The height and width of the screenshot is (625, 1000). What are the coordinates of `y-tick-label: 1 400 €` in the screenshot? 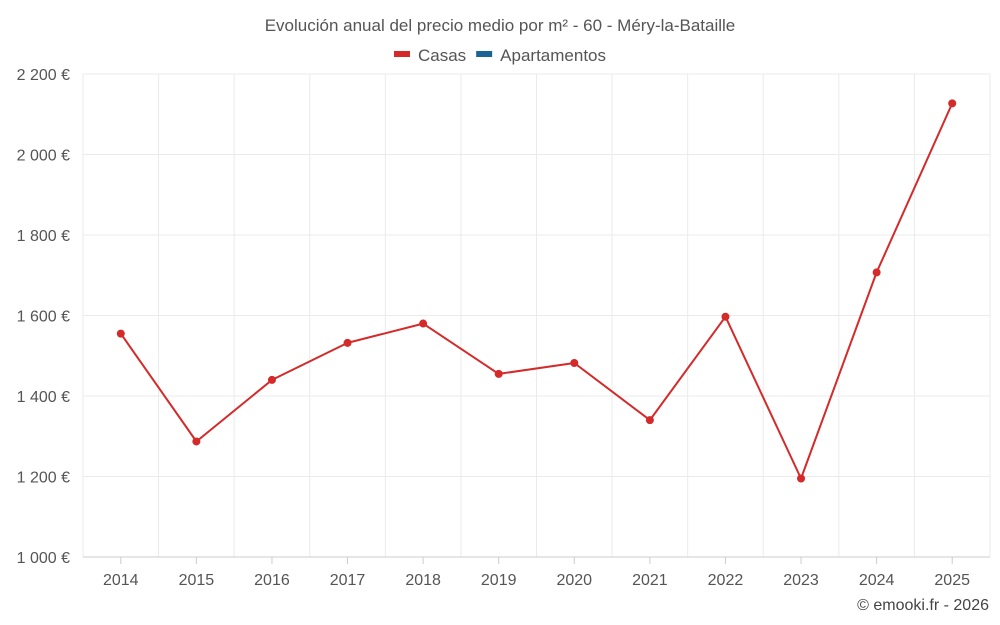 It's located at (43, 397).